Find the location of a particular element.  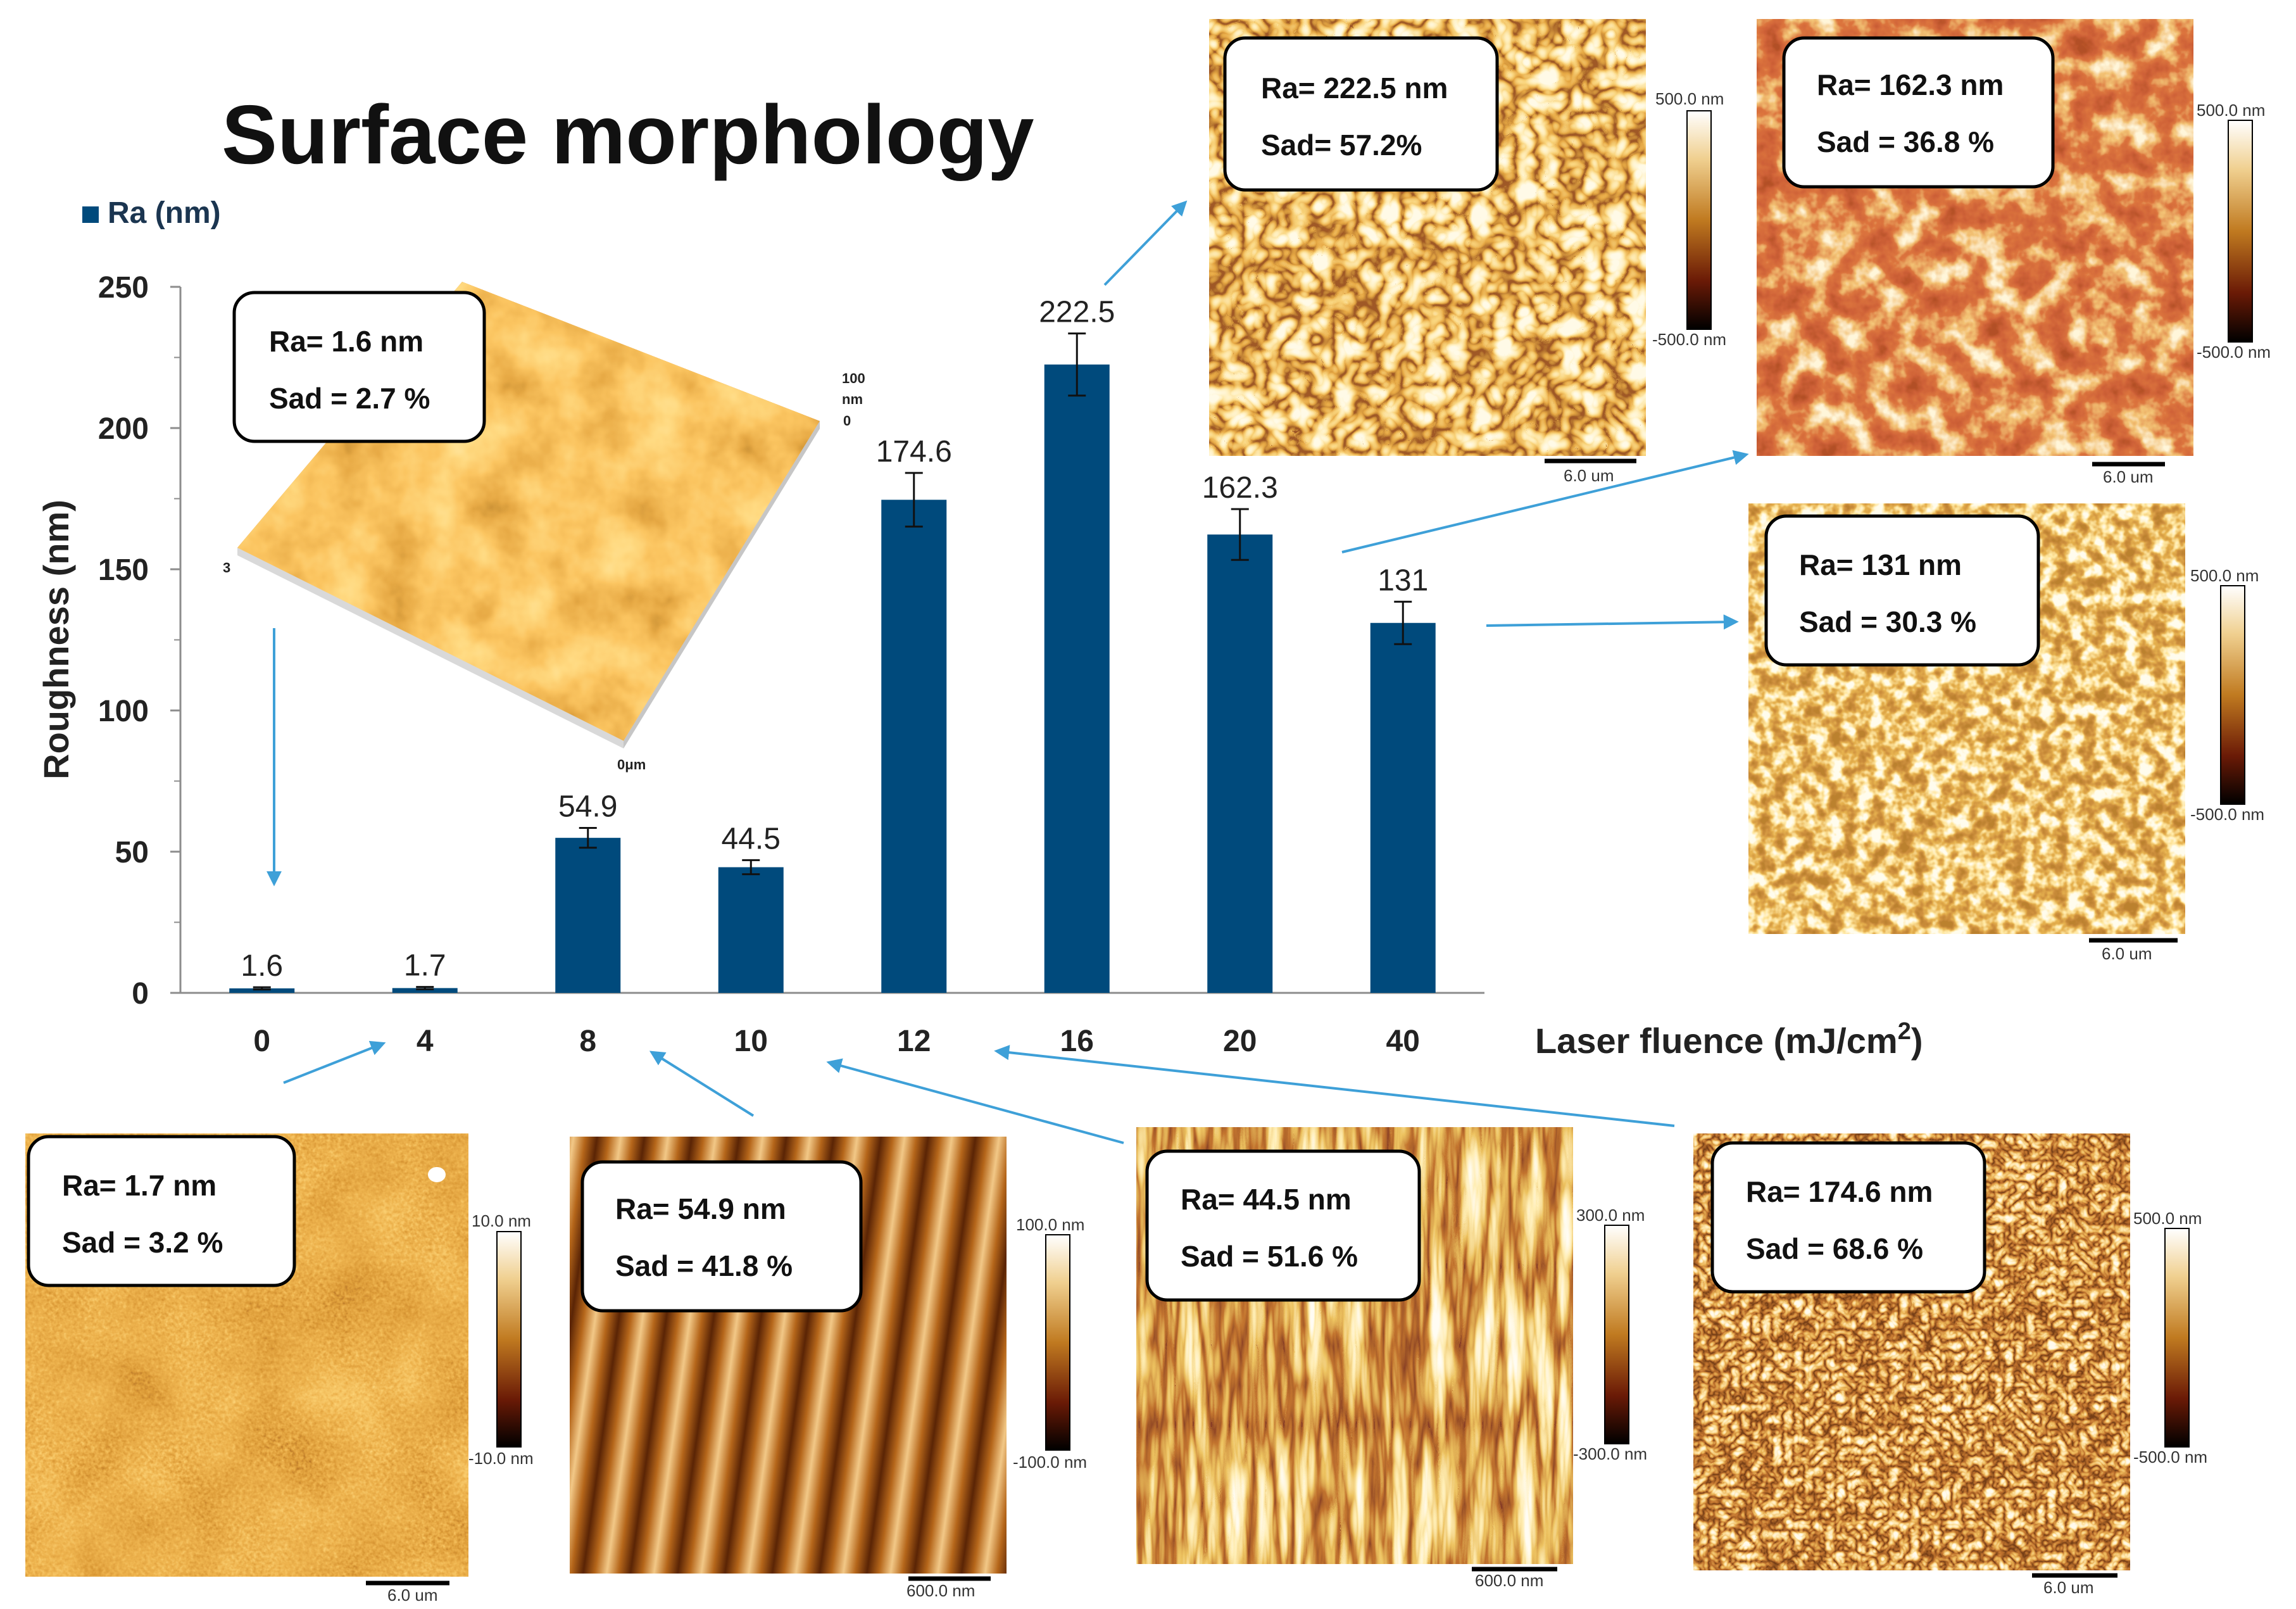

y-tick-label: 100 is located at coordinates (123, 711).